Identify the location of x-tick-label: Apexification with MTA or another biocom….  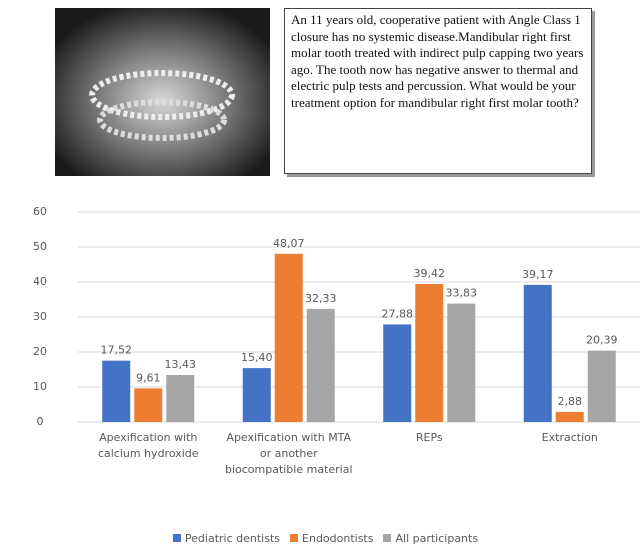
(288, 453).